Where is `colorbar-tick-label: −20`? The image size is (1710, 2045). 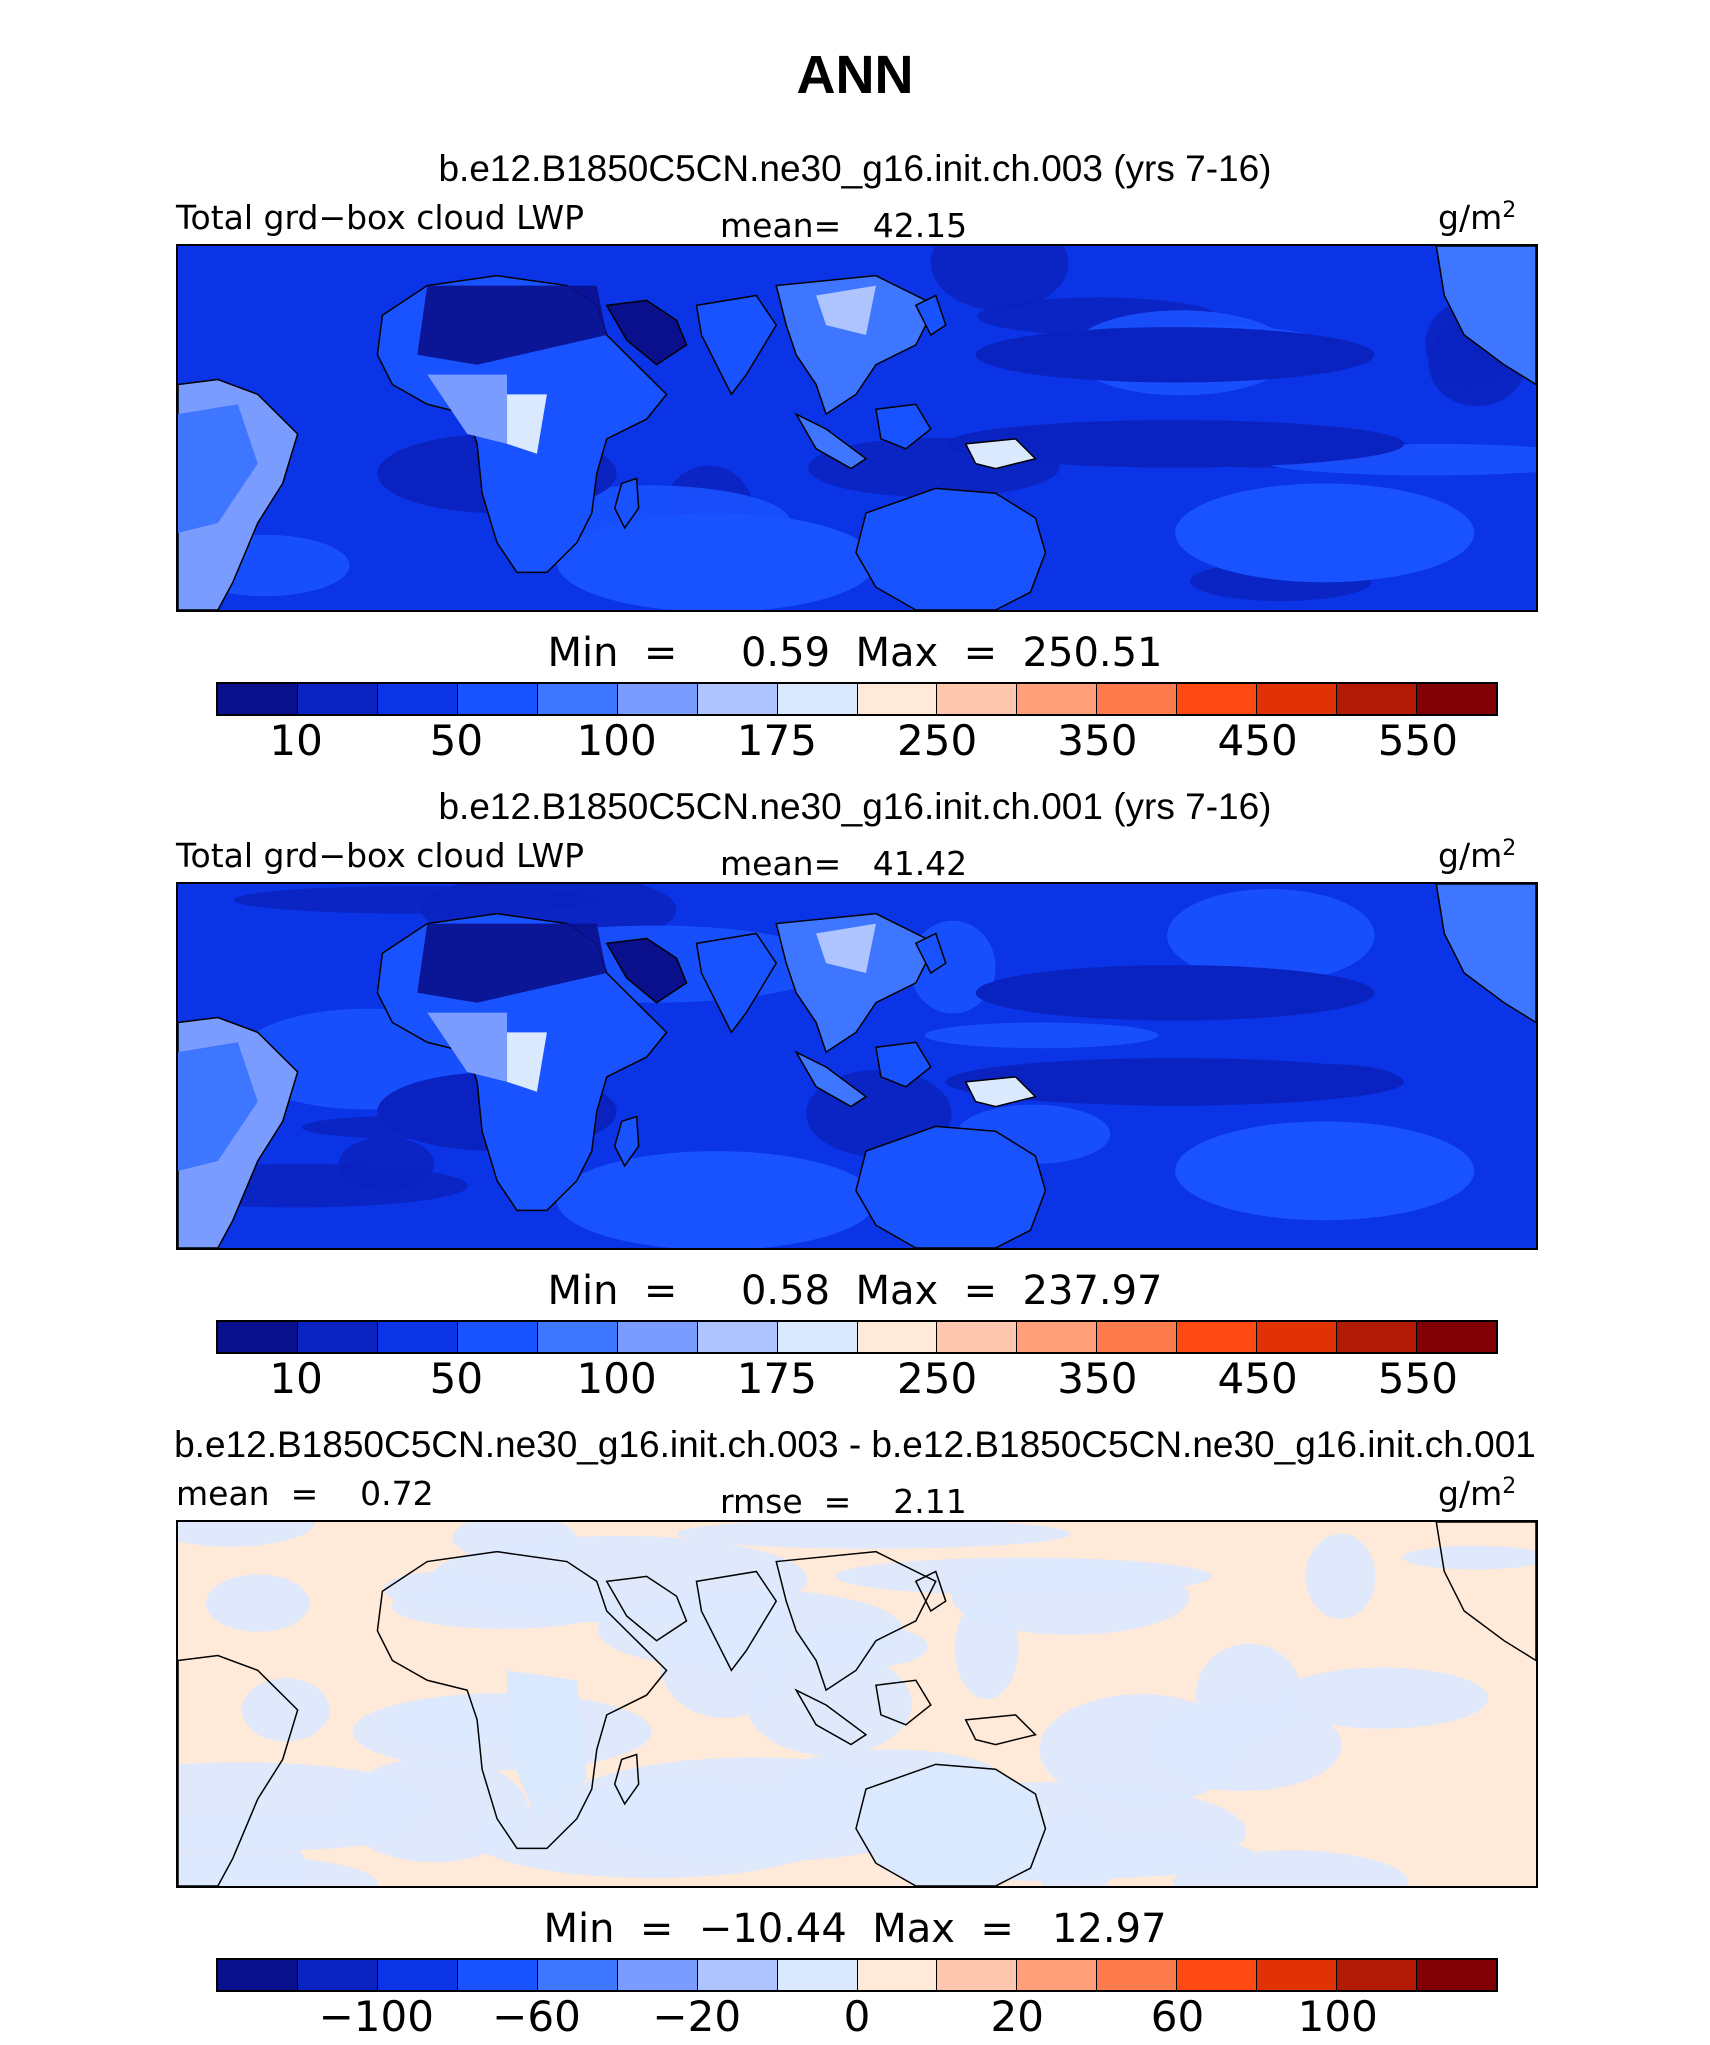 colorbar-tick-label: −20 is located at coordinates (697, 2016).